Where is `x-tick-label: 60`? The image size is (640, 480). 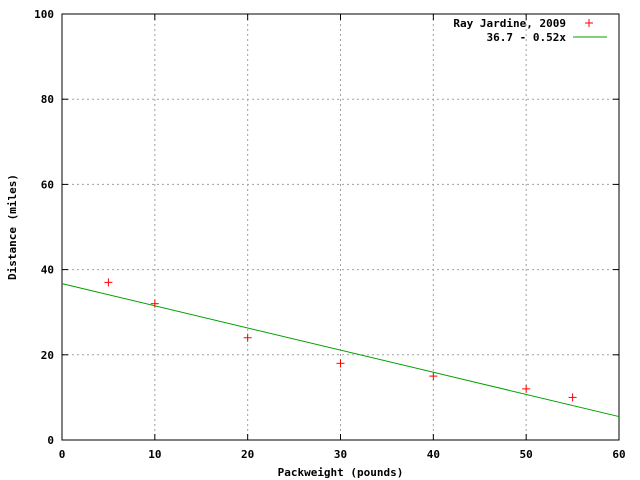
x-tick-label: 60 is located at coordinates (618, 454).